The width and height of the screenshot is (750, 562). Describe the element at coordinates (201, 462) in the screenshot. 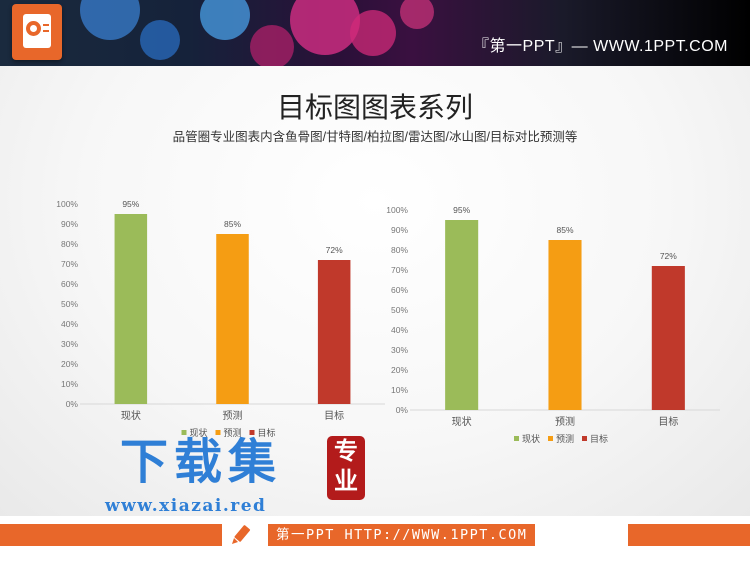

I see `watermark-text: 下载集` at that location.